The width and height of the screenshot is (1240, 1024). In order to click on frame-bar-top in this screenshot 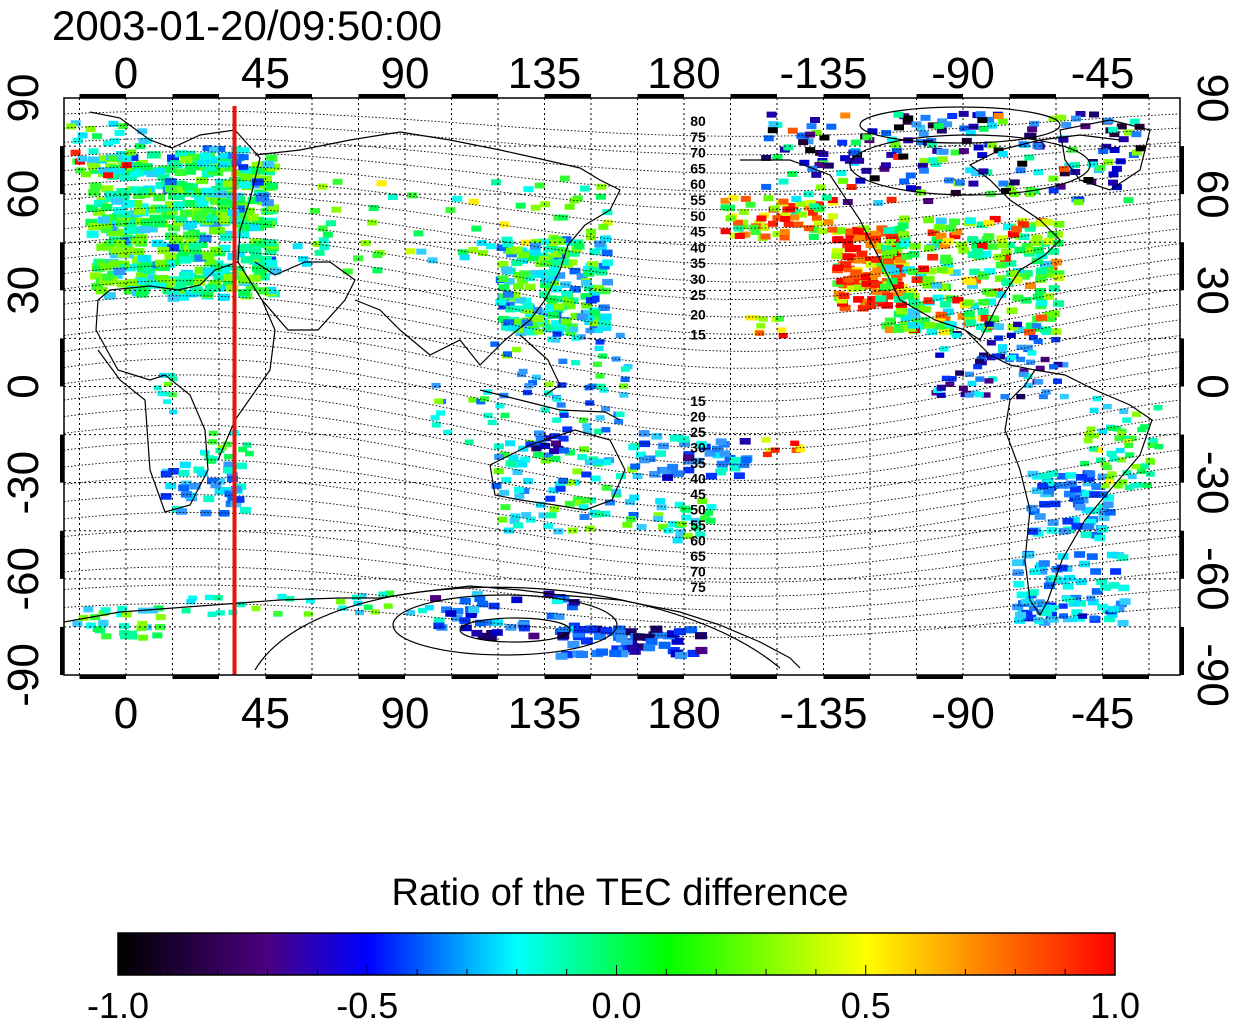, I will do `click(567, 96)`.